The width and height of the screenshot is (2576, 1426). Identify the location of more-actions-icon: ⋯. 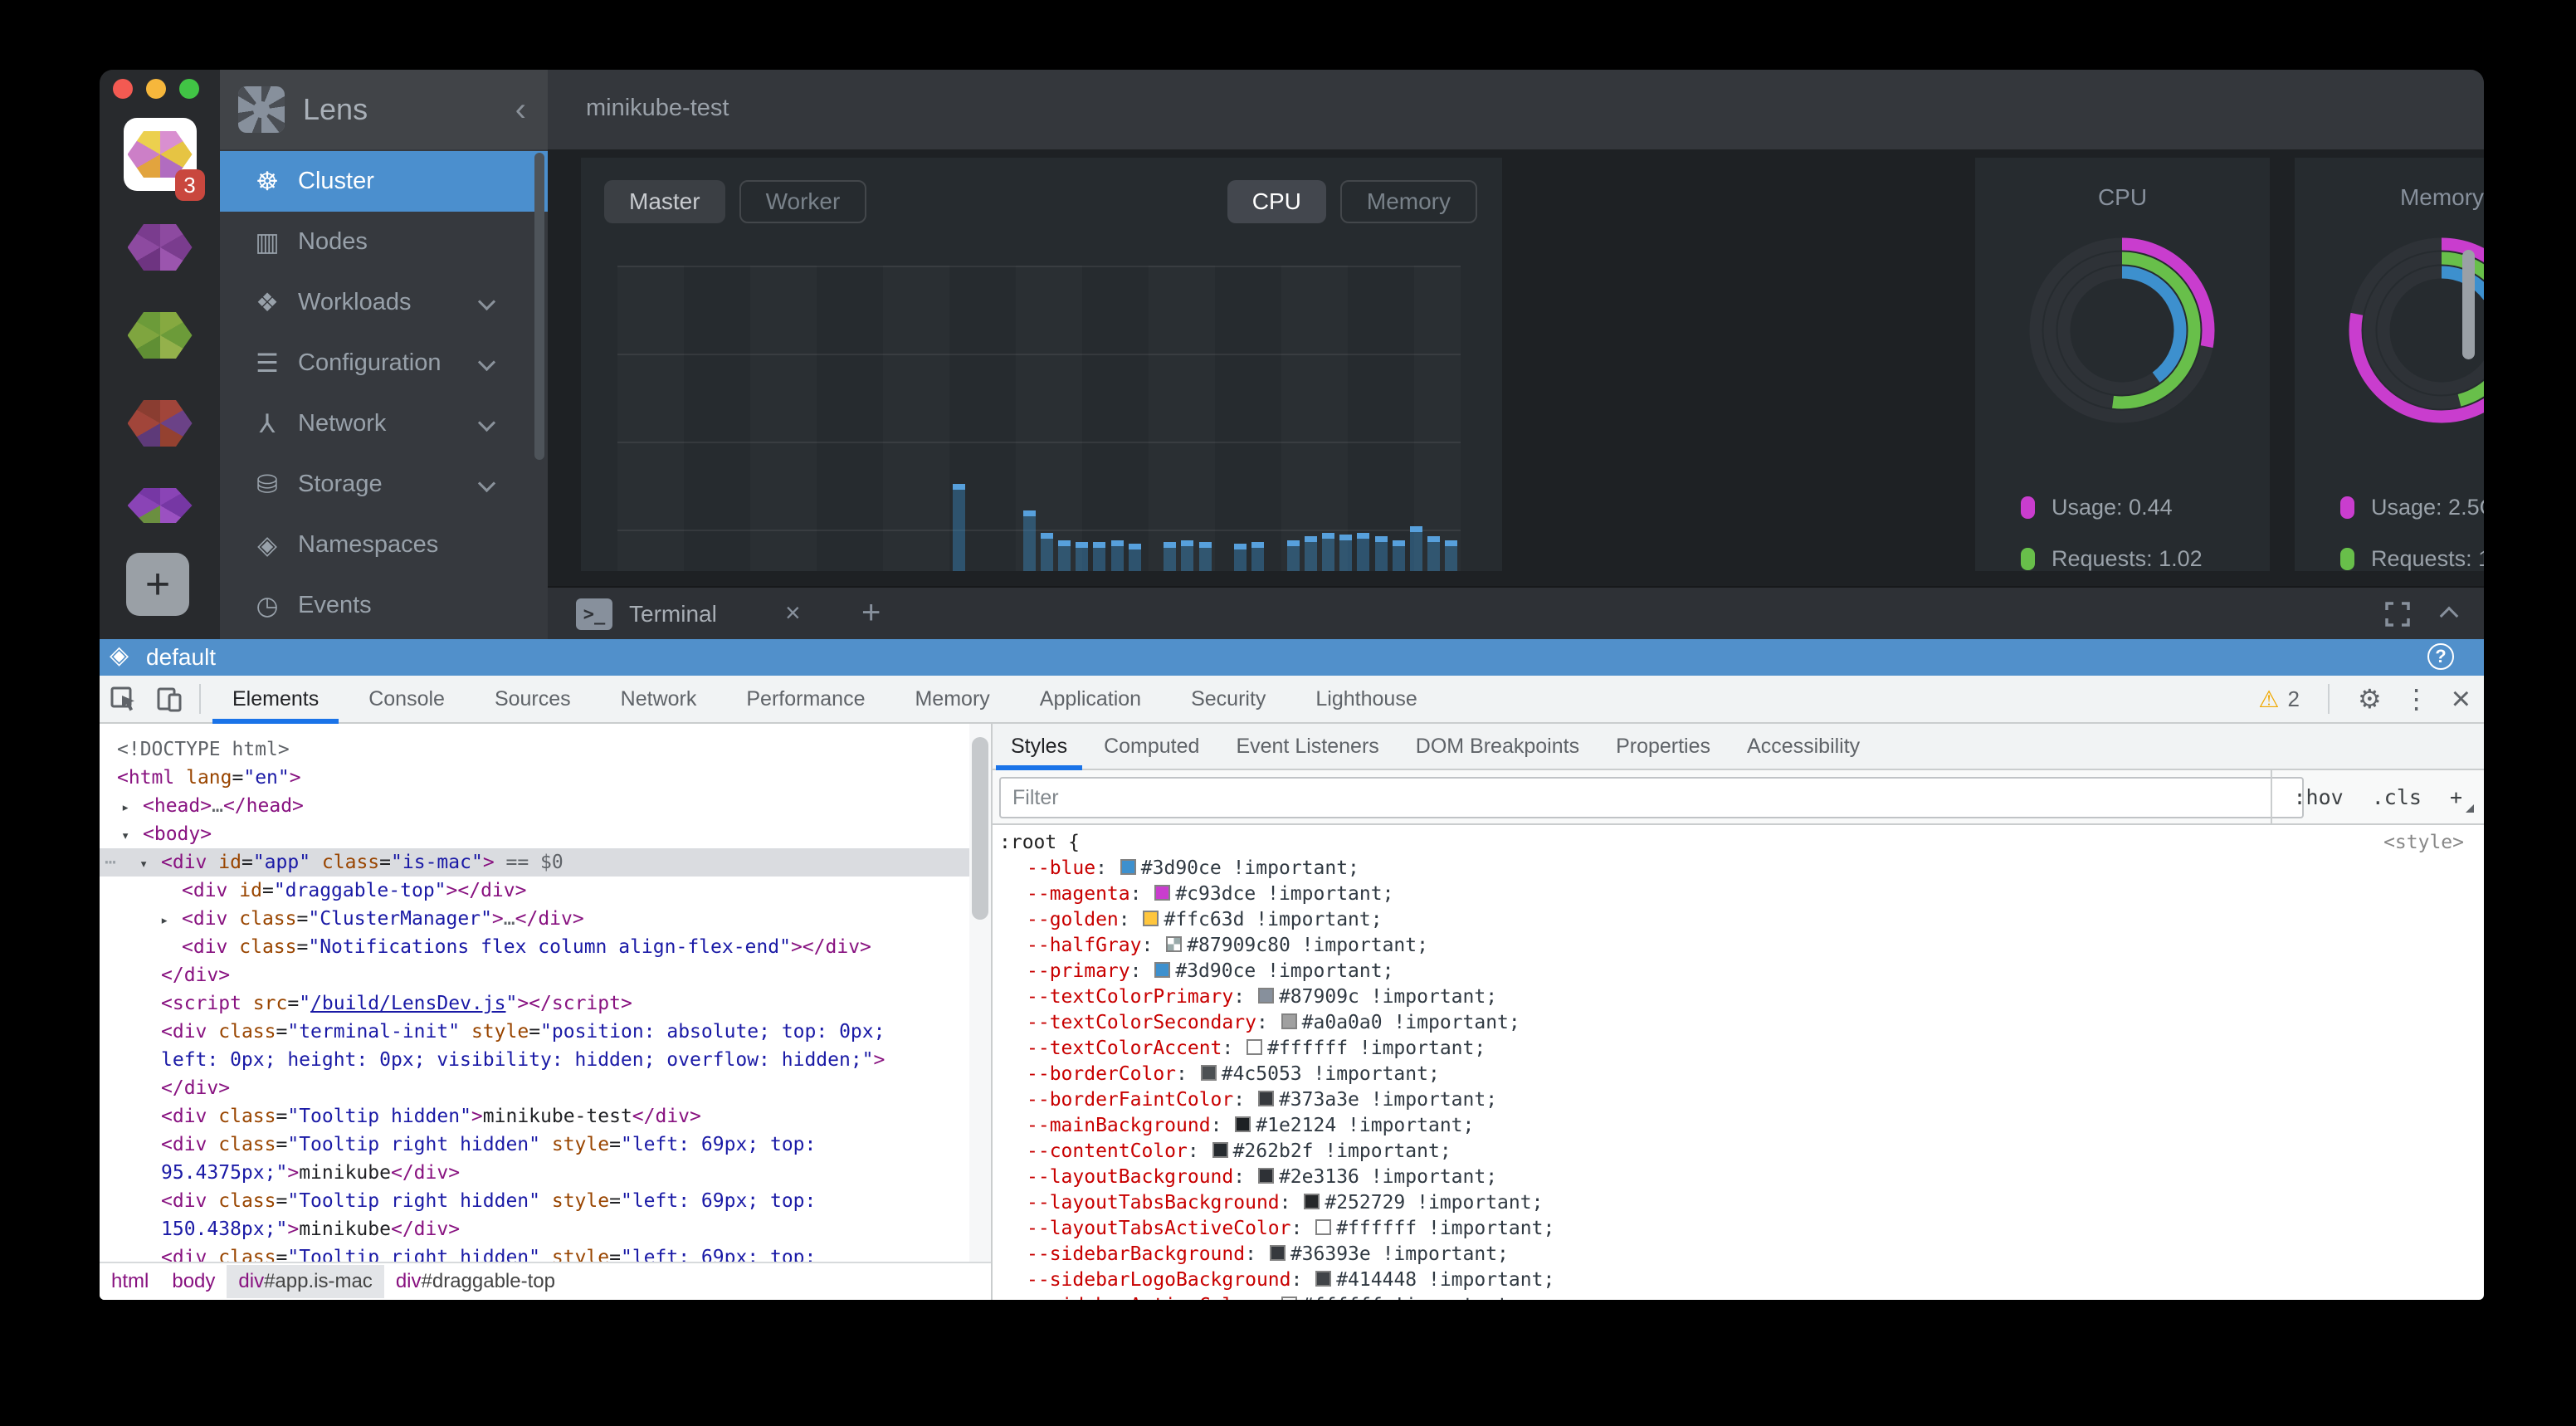
(111, 863).